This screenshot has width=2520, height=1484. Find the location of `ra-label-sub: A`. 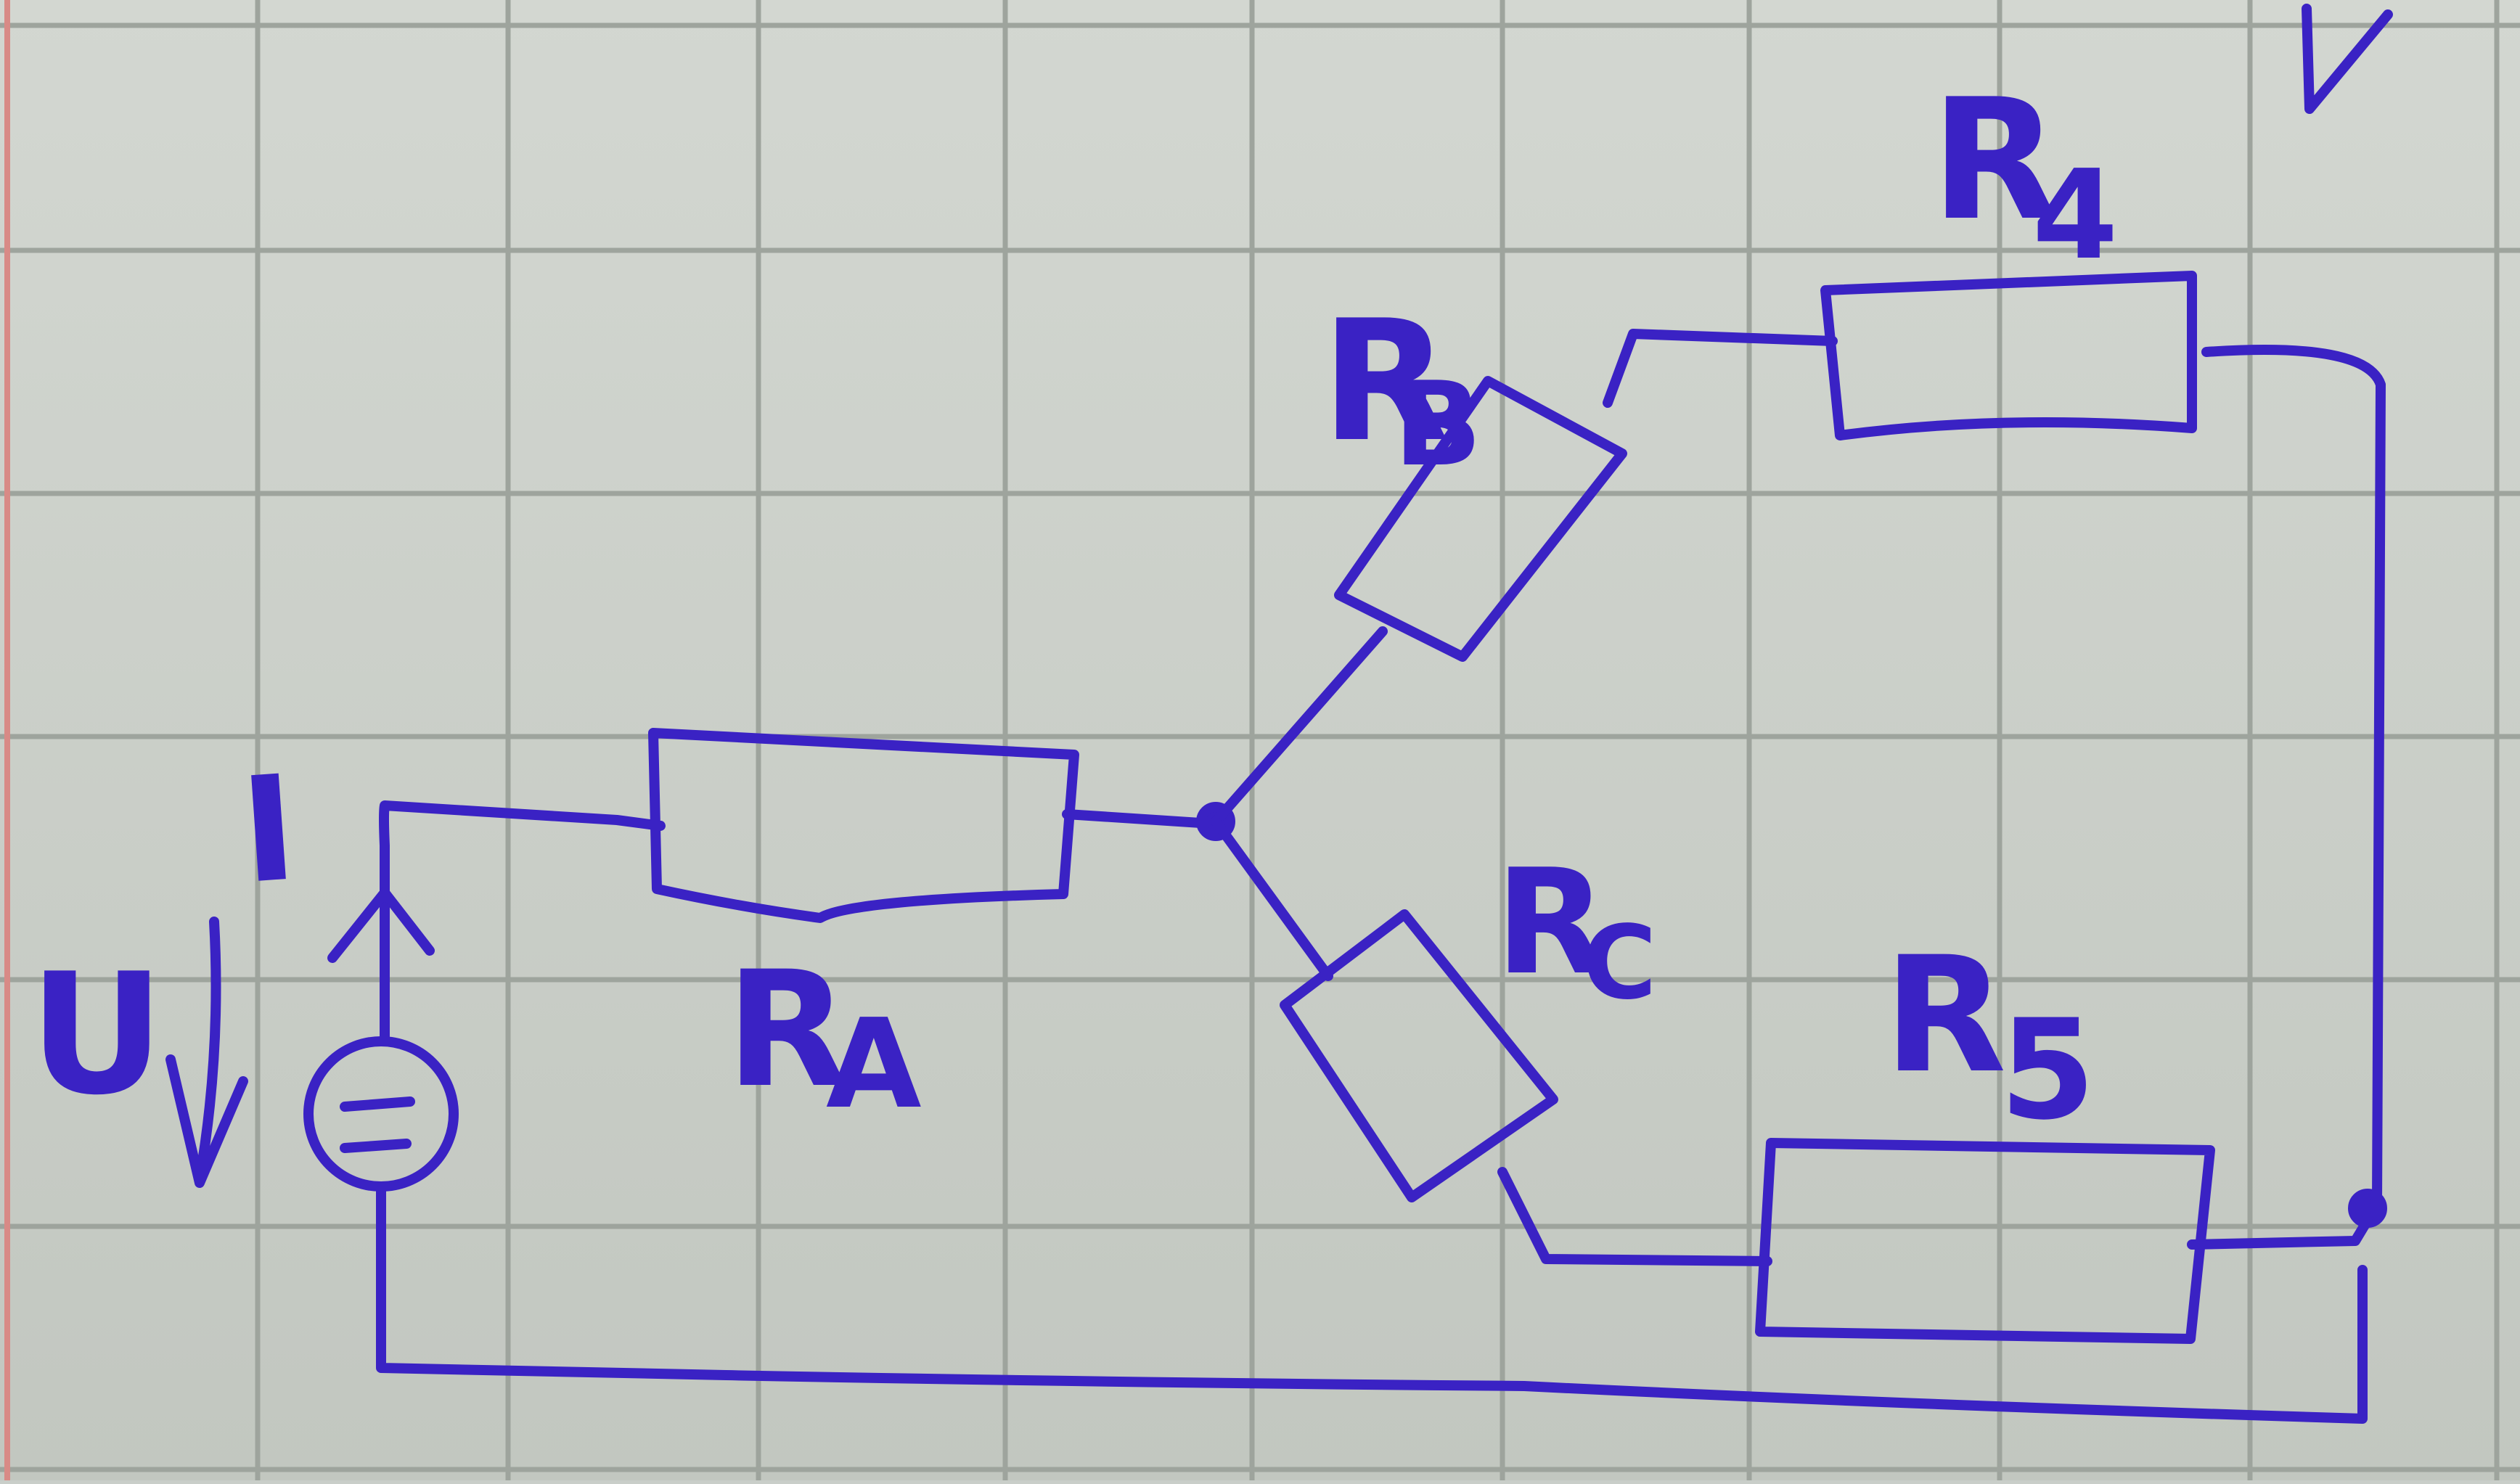

ra-label-sub: A is located at coordinates (874, 1064).